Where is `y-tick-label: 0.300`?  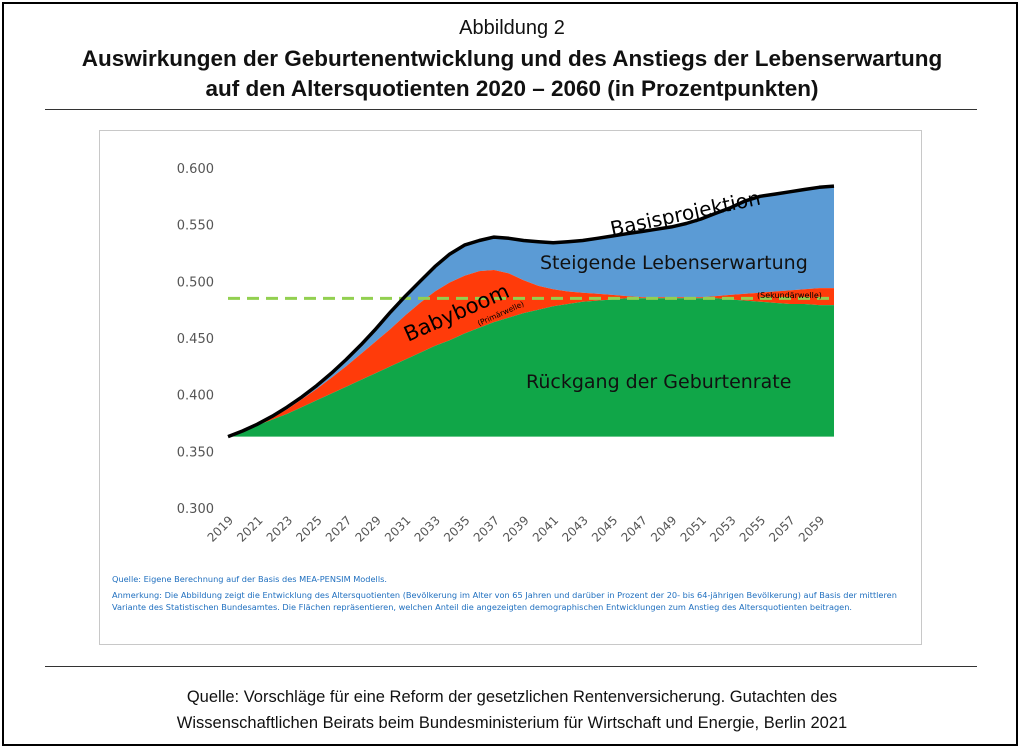
y-tick-label: 0.300 is located at coordinates (195, 509).